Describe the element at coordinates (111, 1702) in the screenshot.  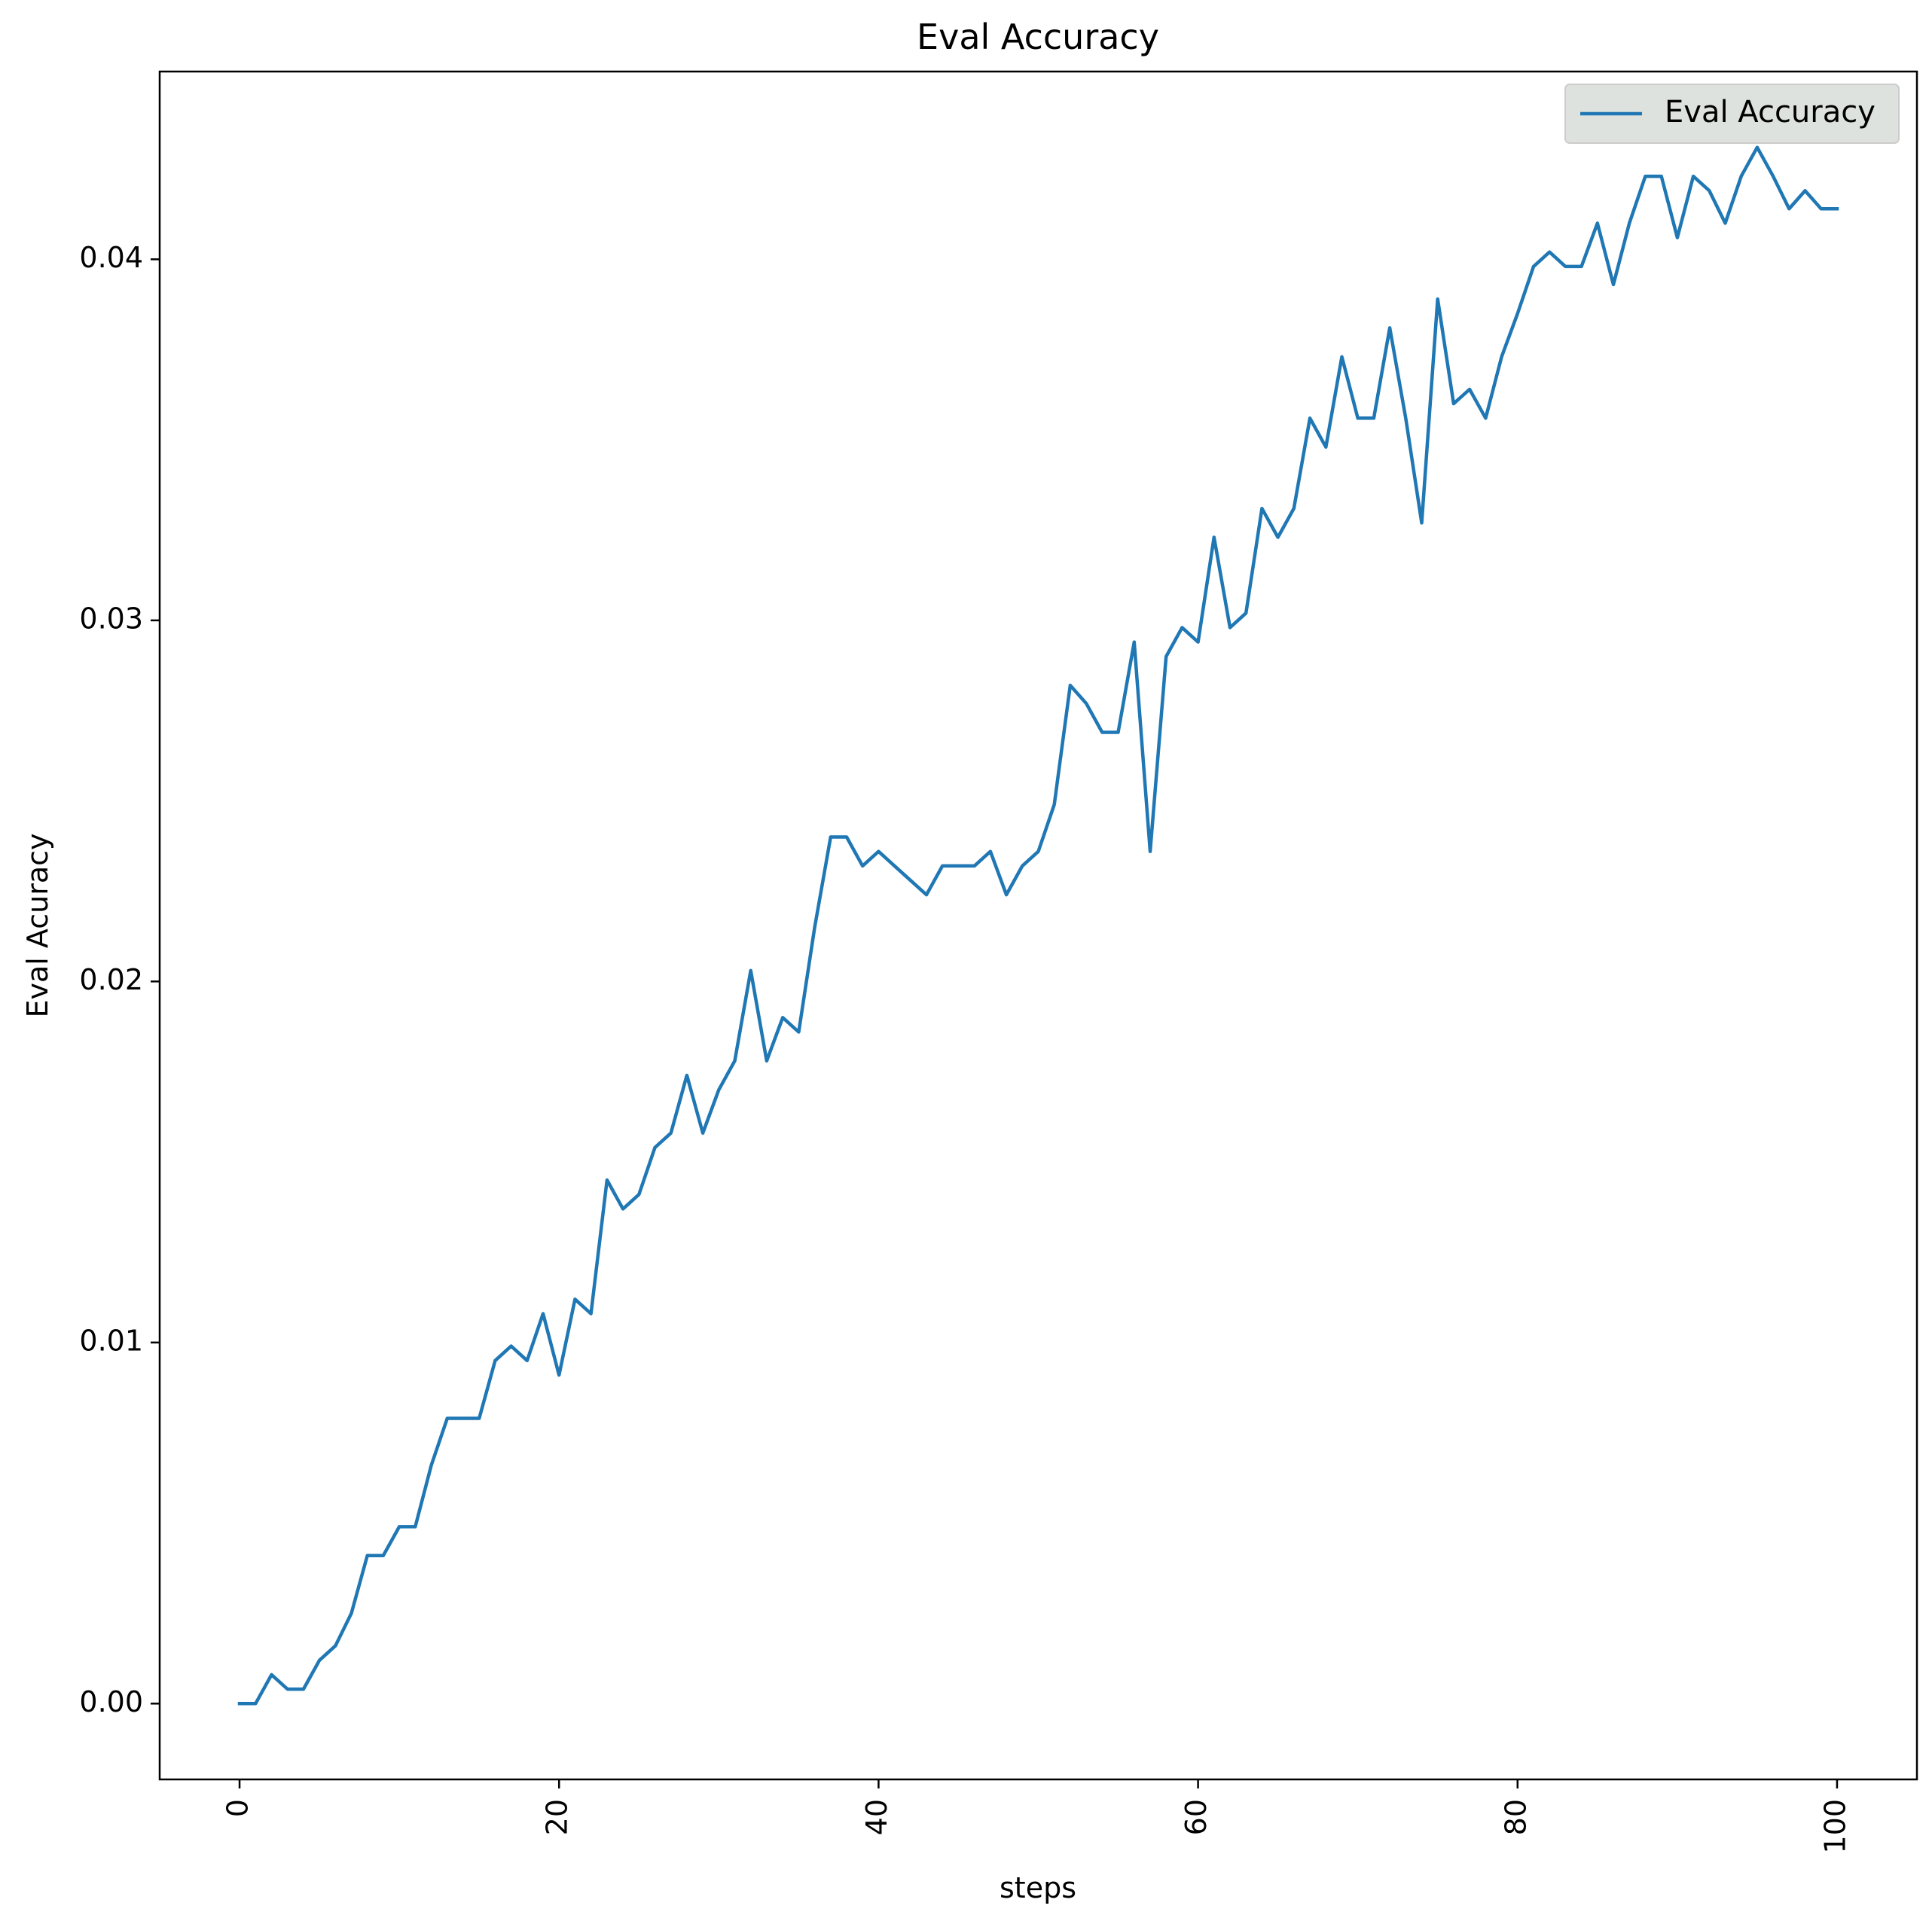
I see `y-tick-label: 0.00` at that location.